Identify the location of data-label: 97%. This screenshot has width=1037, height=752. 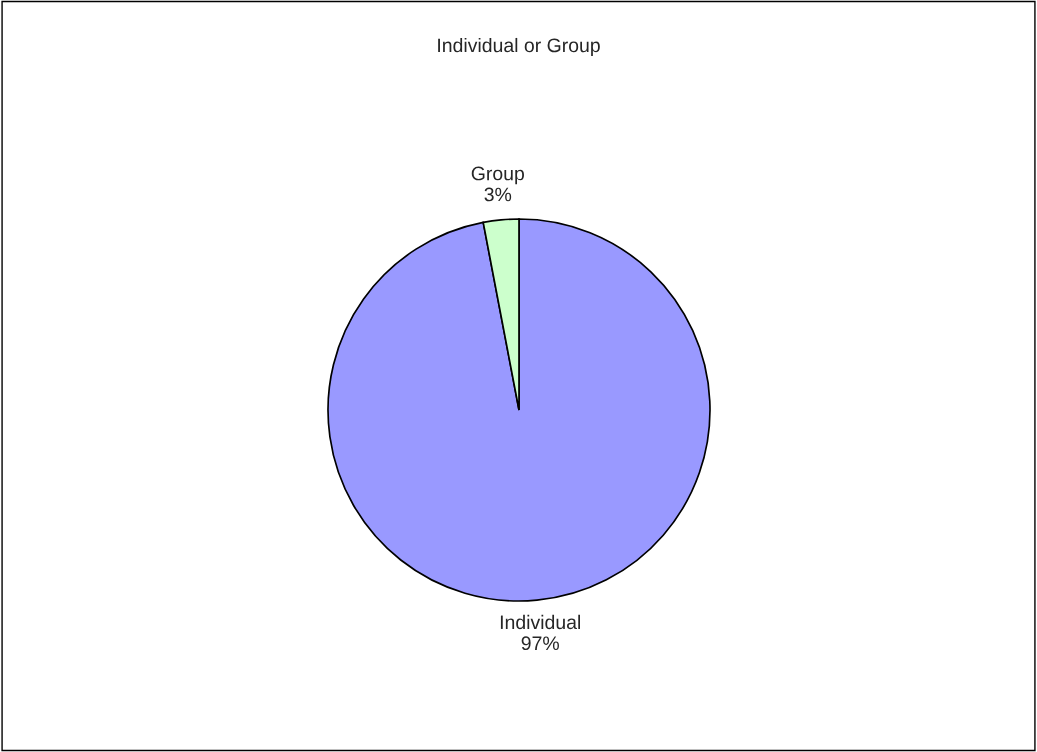
(540, 643).